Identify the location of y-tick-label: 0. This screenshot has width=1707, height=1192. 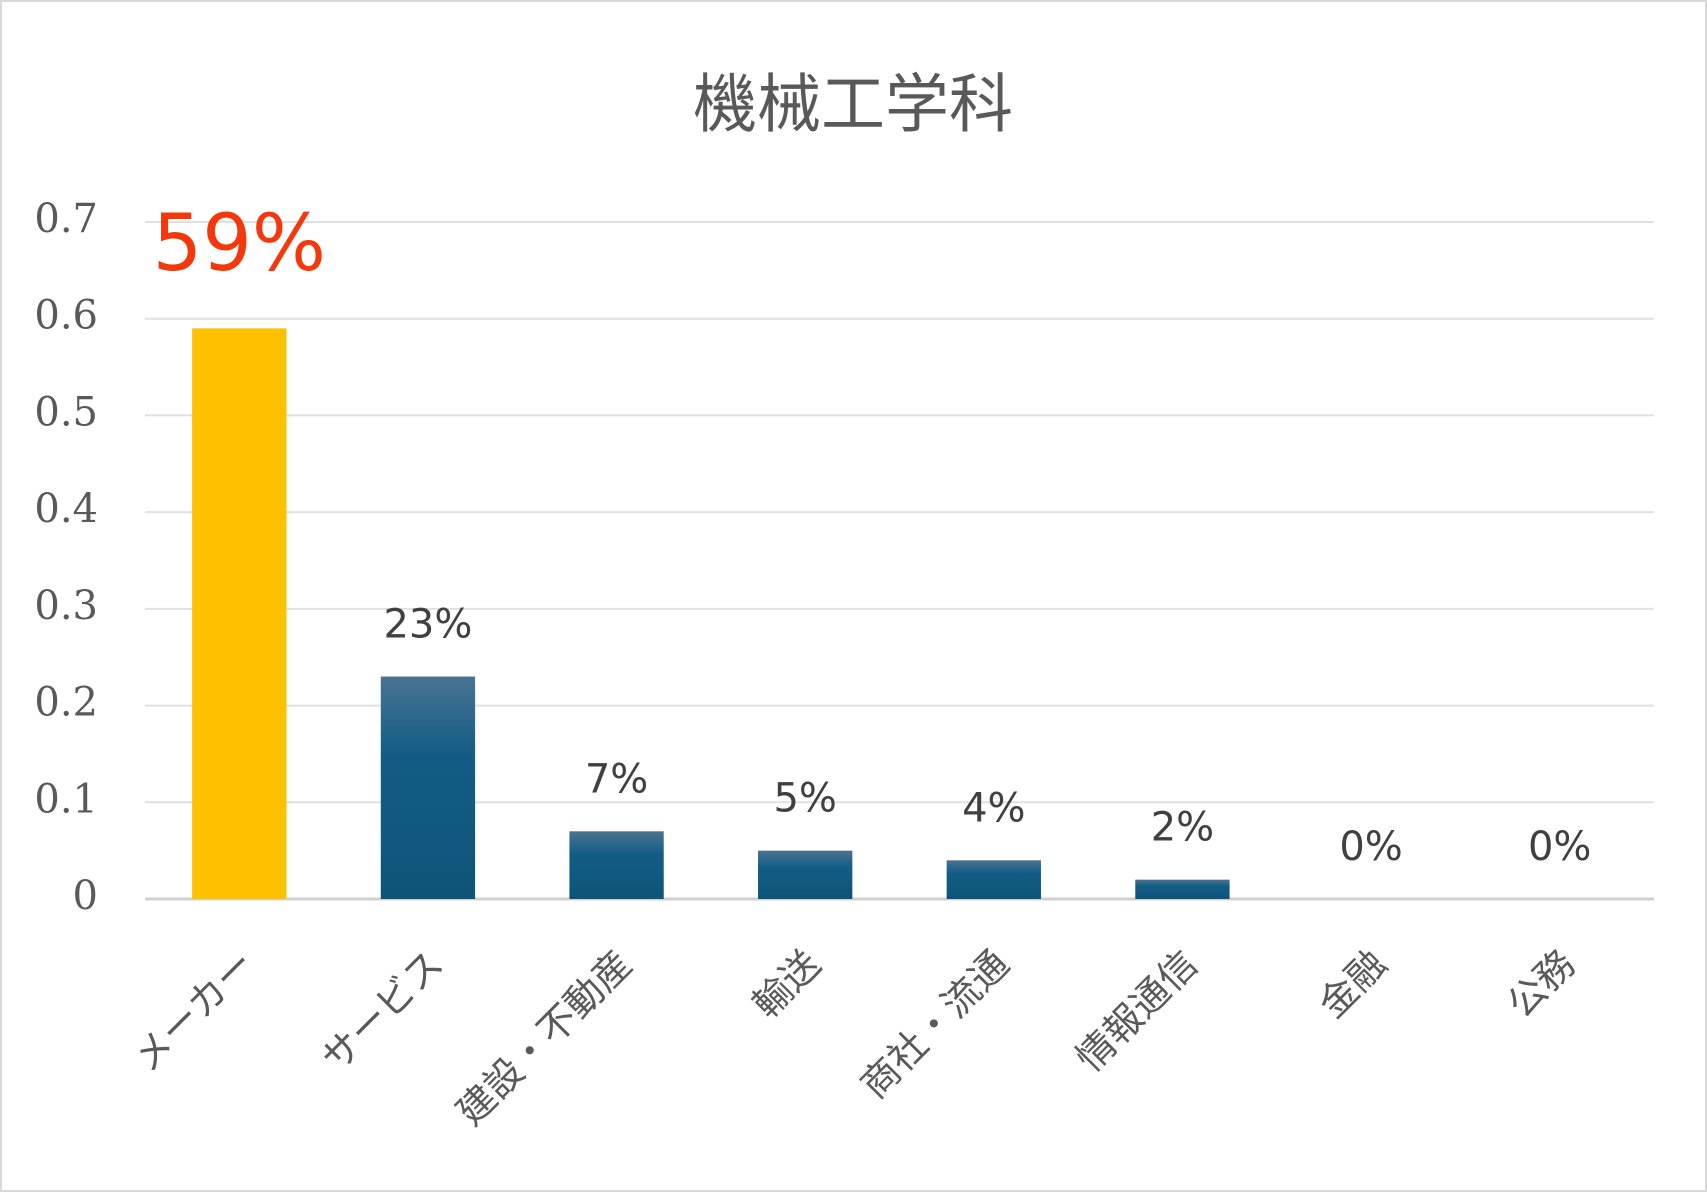
(85, 896).